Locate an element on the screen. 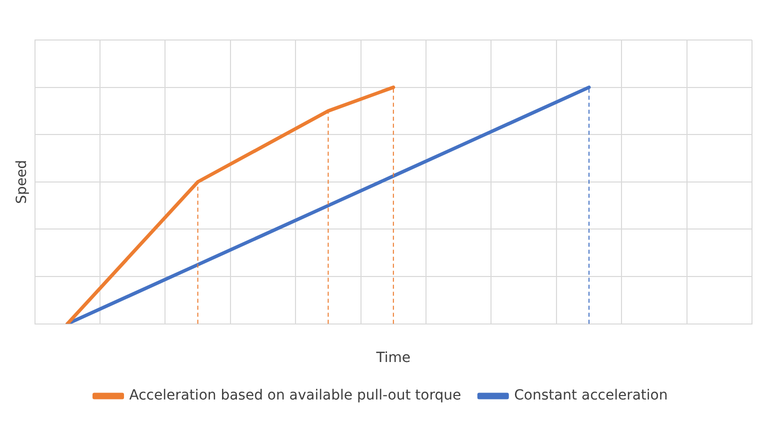 This screenshot has width=770, height=423. legend-label: Acceleration based on available pull-out torque is located at coordinates (295, 396).